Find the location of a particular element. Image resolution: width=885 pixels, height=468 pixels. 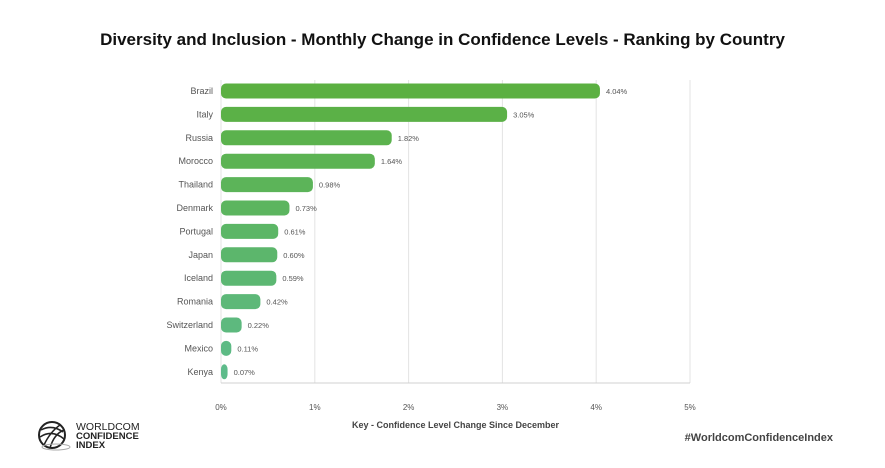

category-label: Brazil is located at coordinates (201, 91).